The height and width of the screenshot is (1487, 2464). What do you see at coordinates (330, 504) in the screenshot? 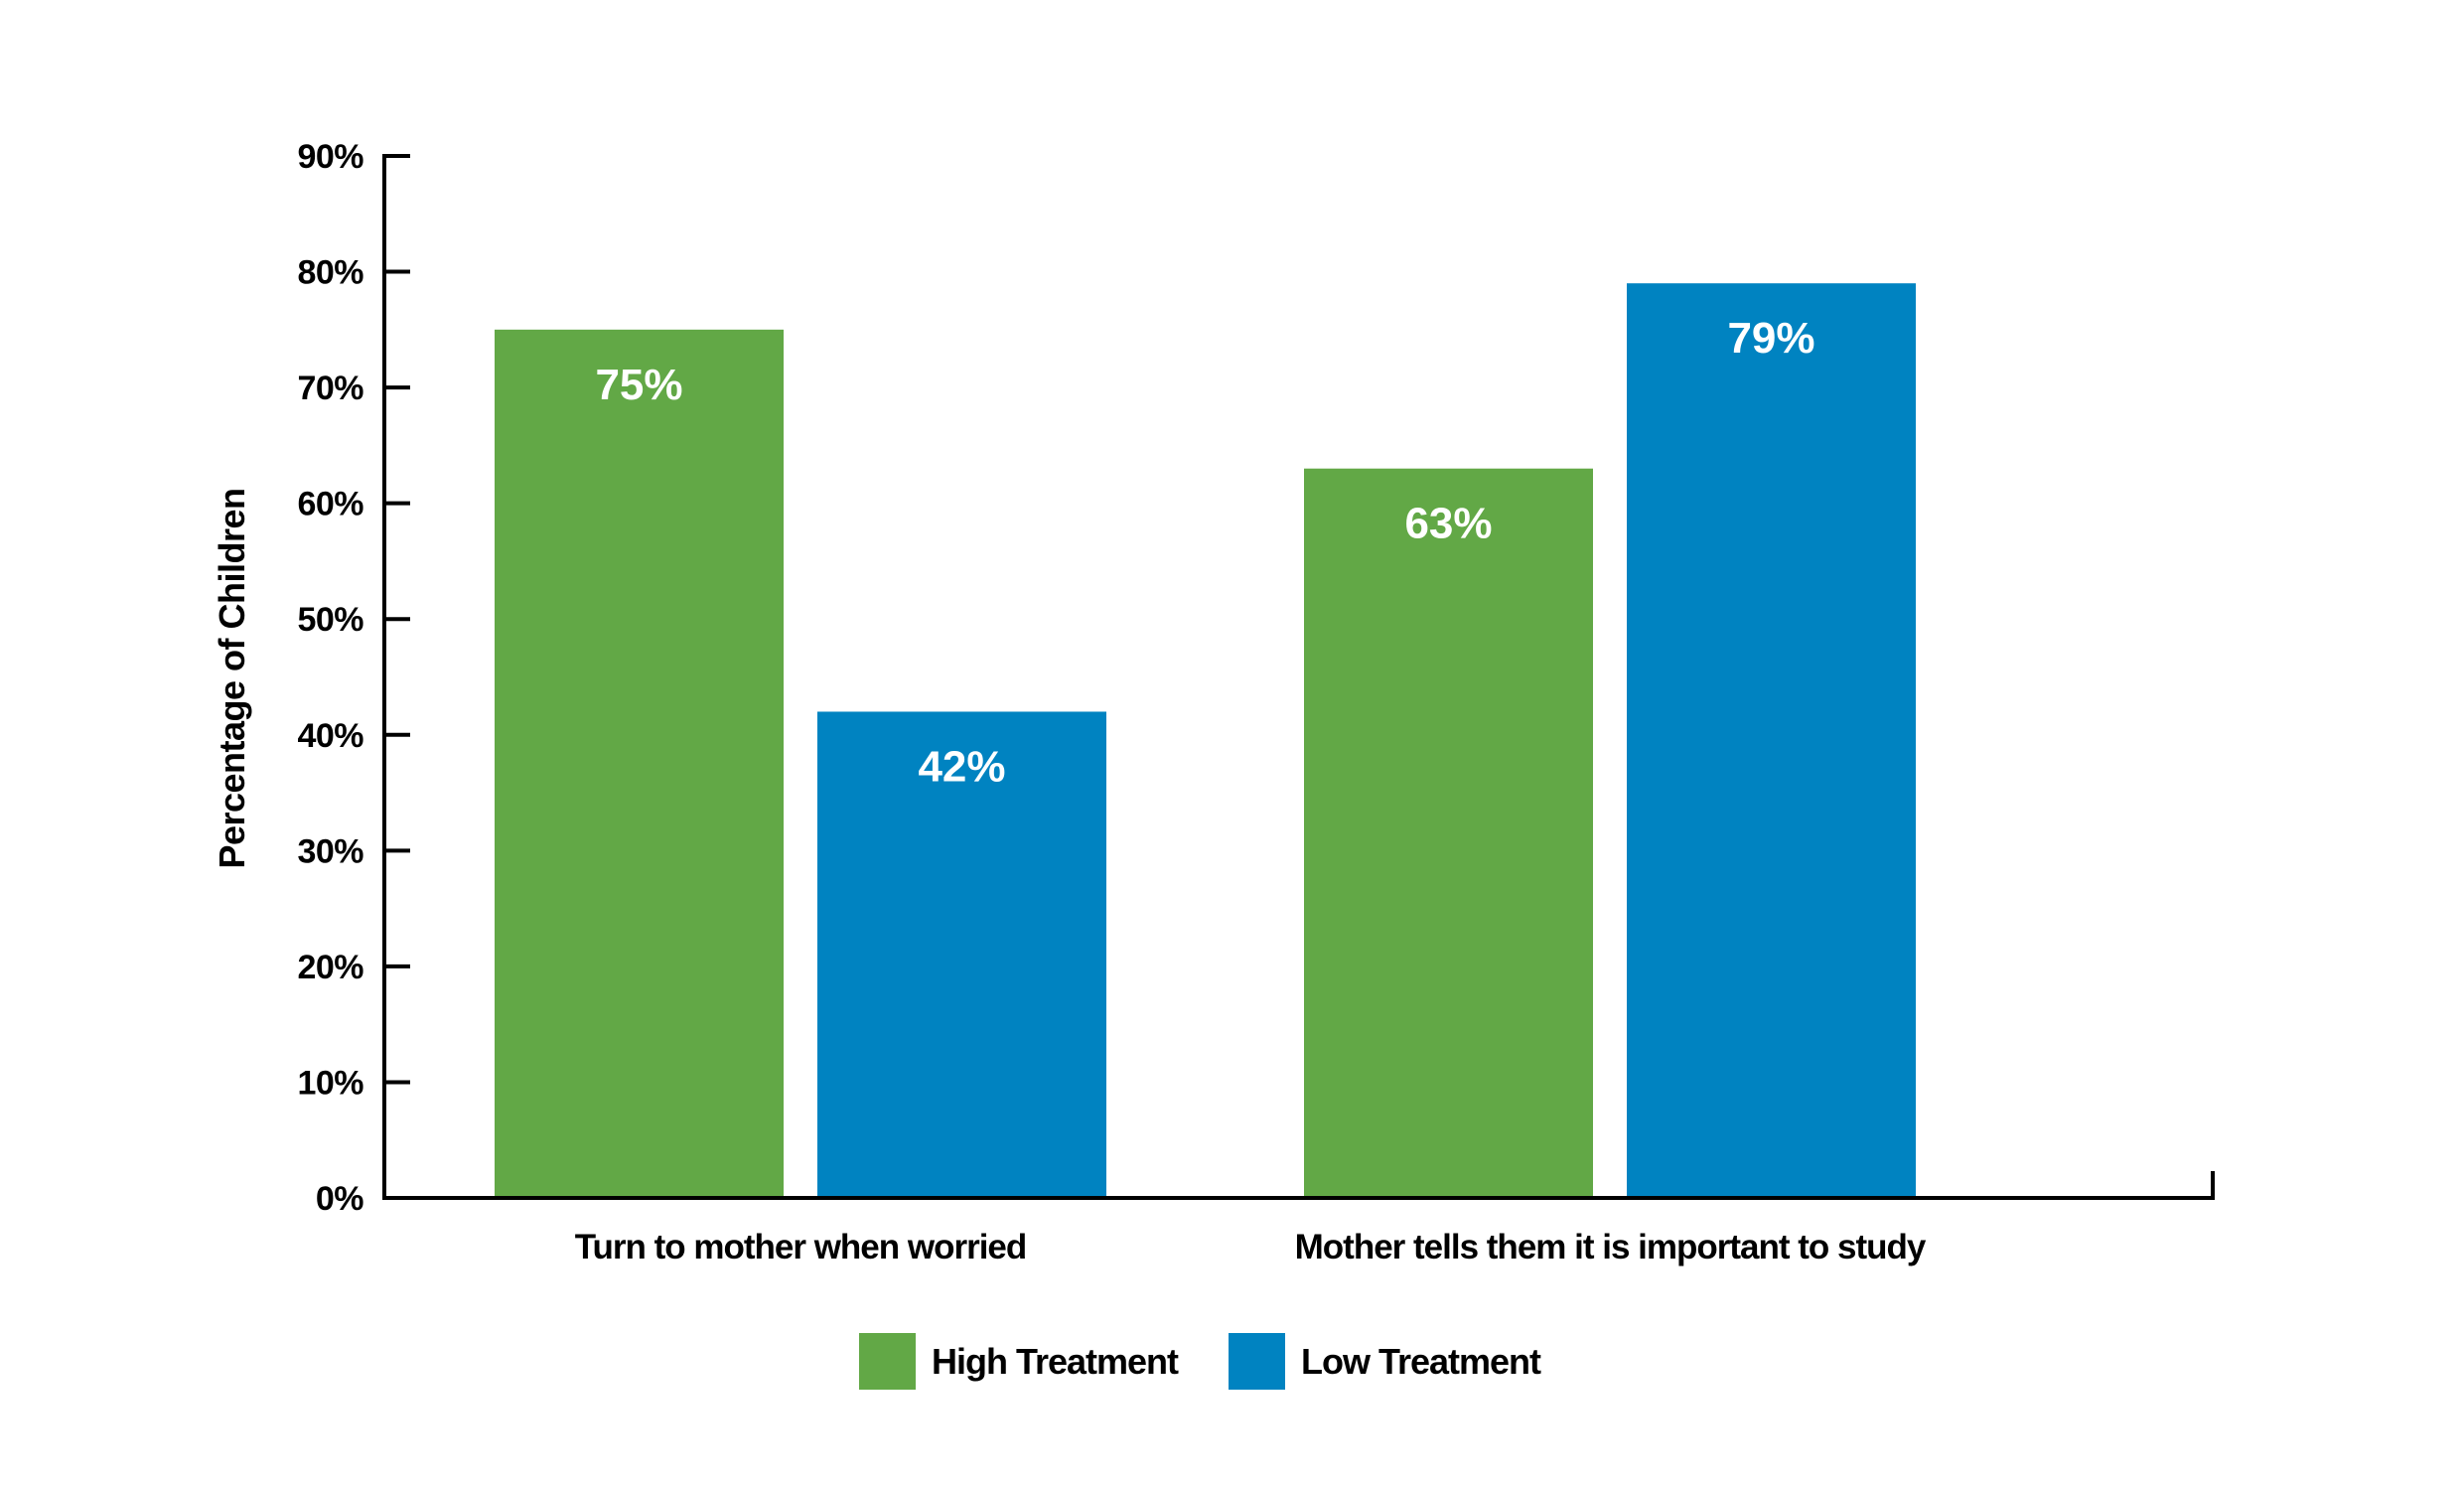
I see `y-tick-label: 60%` at bounding box center [330, 504].